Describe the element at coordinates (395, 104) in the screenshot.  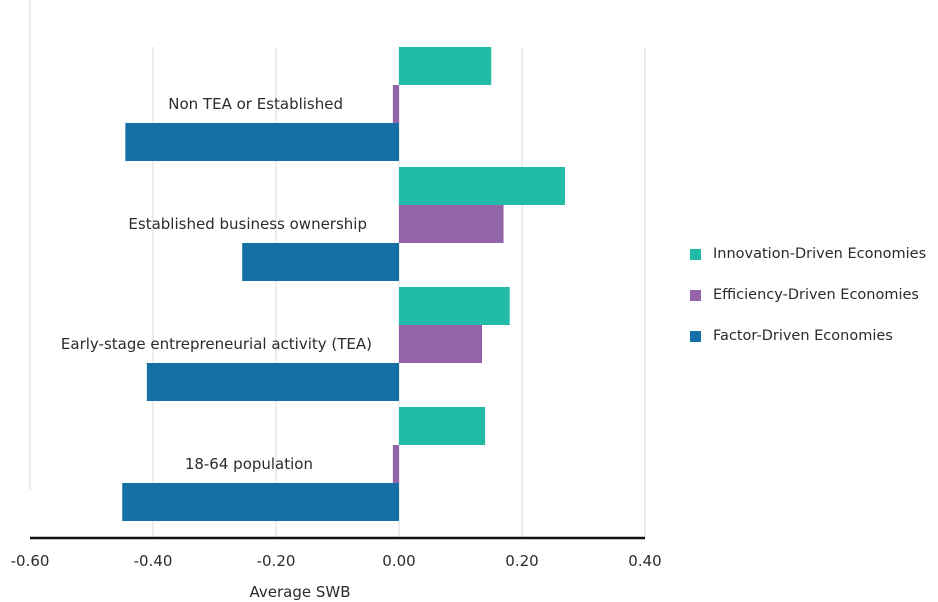
I see `bar-efficiency-driven-economies-non-tea-or-established` at that location.